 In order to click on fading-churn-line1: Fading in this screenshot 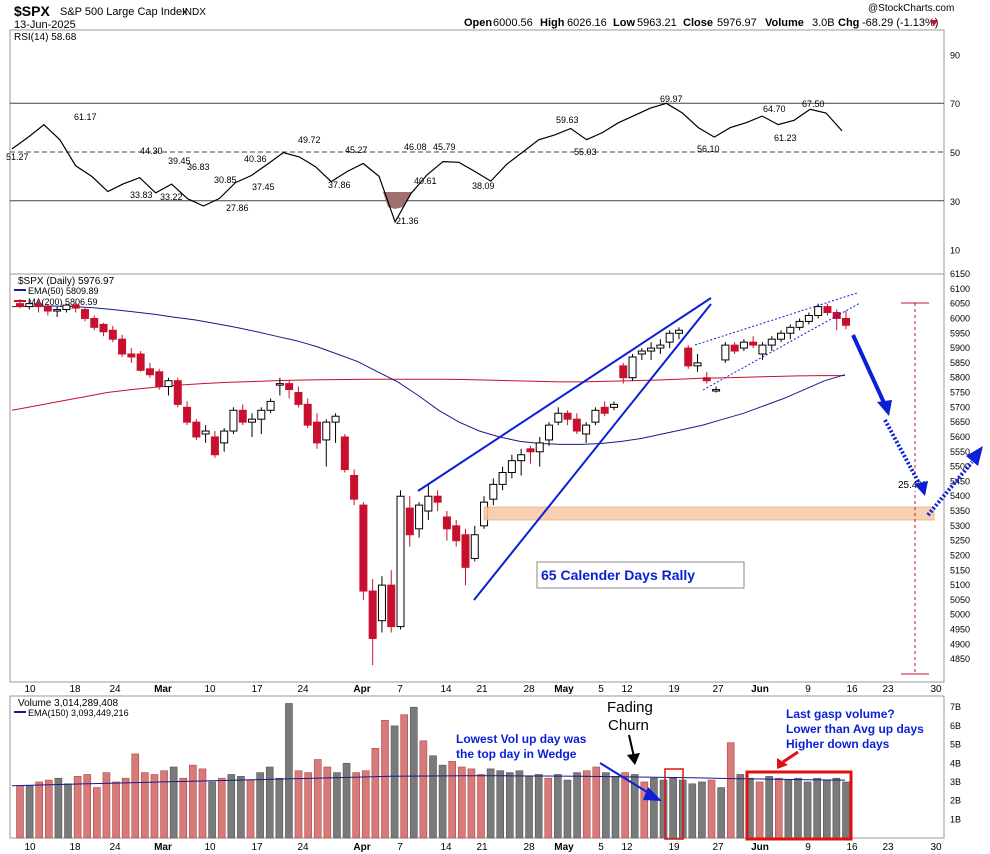, I will do `click(630, 707)`.